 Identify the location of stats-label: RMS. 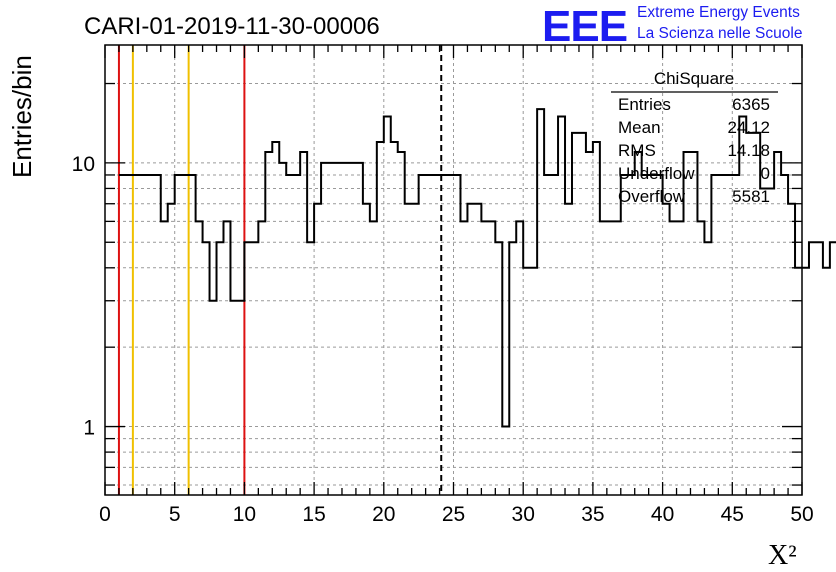
(637, 150).